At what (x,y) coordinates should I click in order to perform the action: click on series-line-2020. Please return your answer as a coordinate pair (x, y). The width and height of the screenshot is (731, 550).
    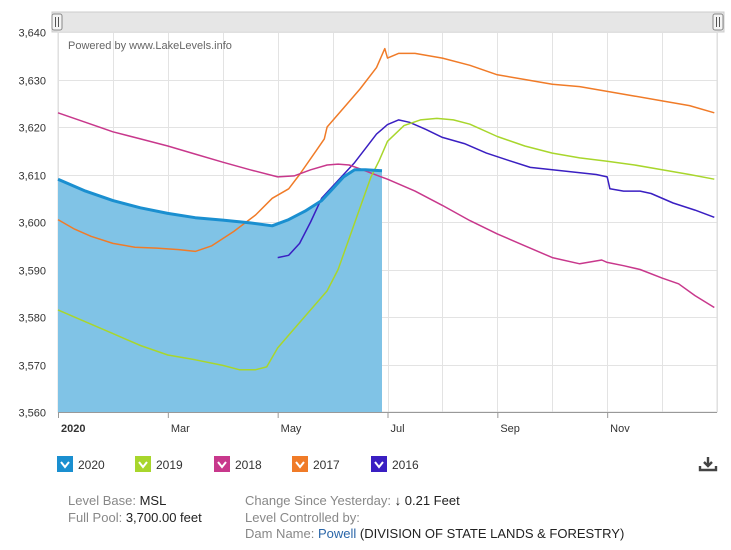
    Looking at the image, I should click on (220, 198).